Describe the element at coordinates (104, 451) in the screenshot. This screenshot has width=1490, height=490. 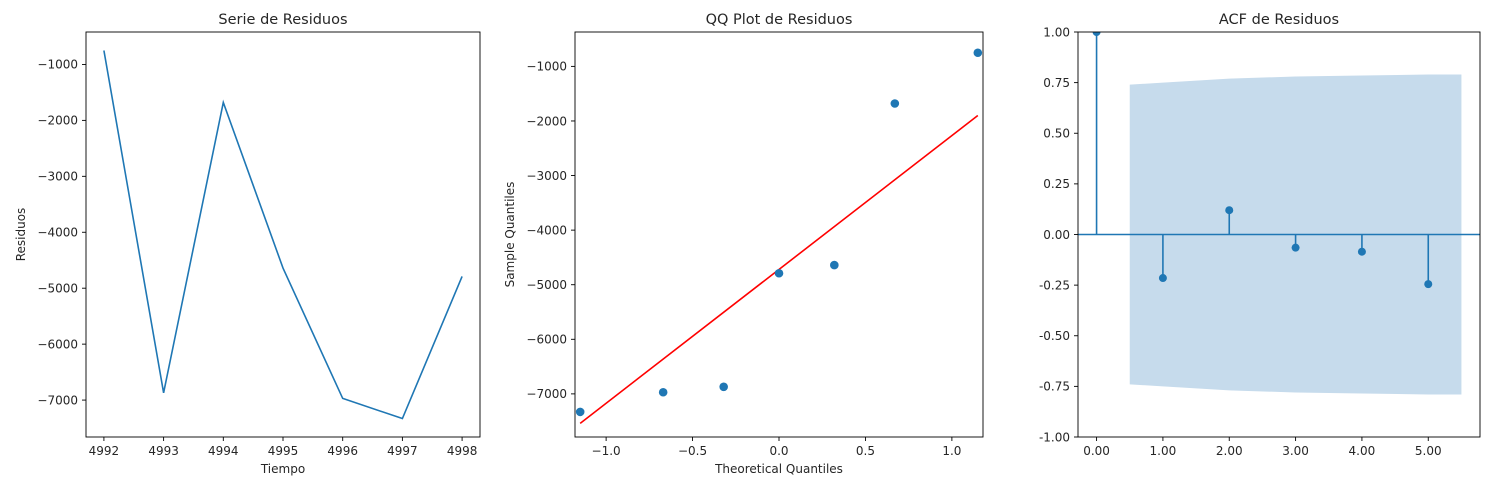
I see `x-tick-label: 4992` at that location.